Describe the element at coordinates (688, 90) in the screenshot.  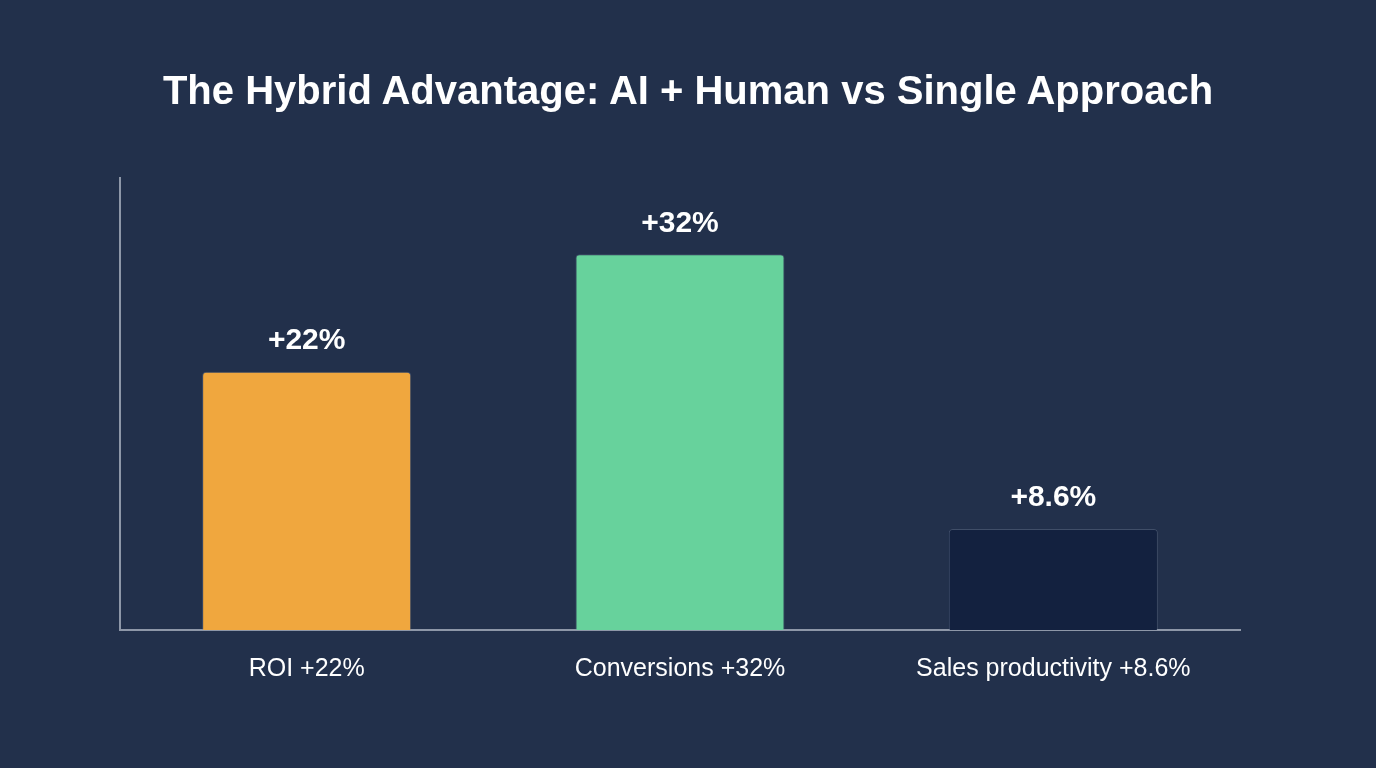
I see `chart-title: The Hybrid Advantage: AI + Human vs Single Approach` at that location.